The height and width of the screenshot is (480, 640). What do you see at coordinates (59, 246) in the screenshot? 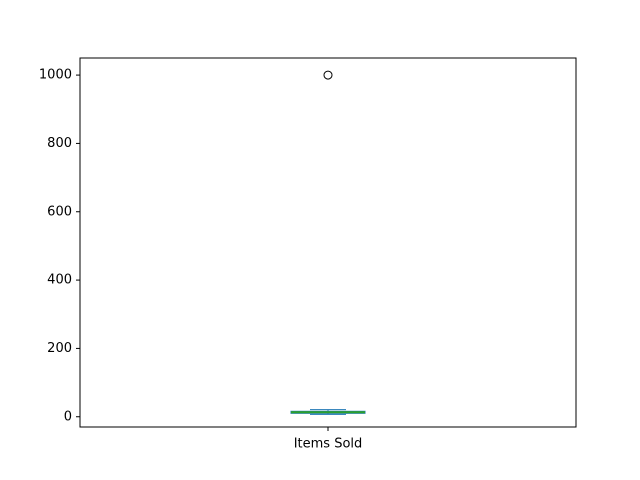
I see `y-axis: 0 200 400 600 800 1000` at bounding box center [59, 246].